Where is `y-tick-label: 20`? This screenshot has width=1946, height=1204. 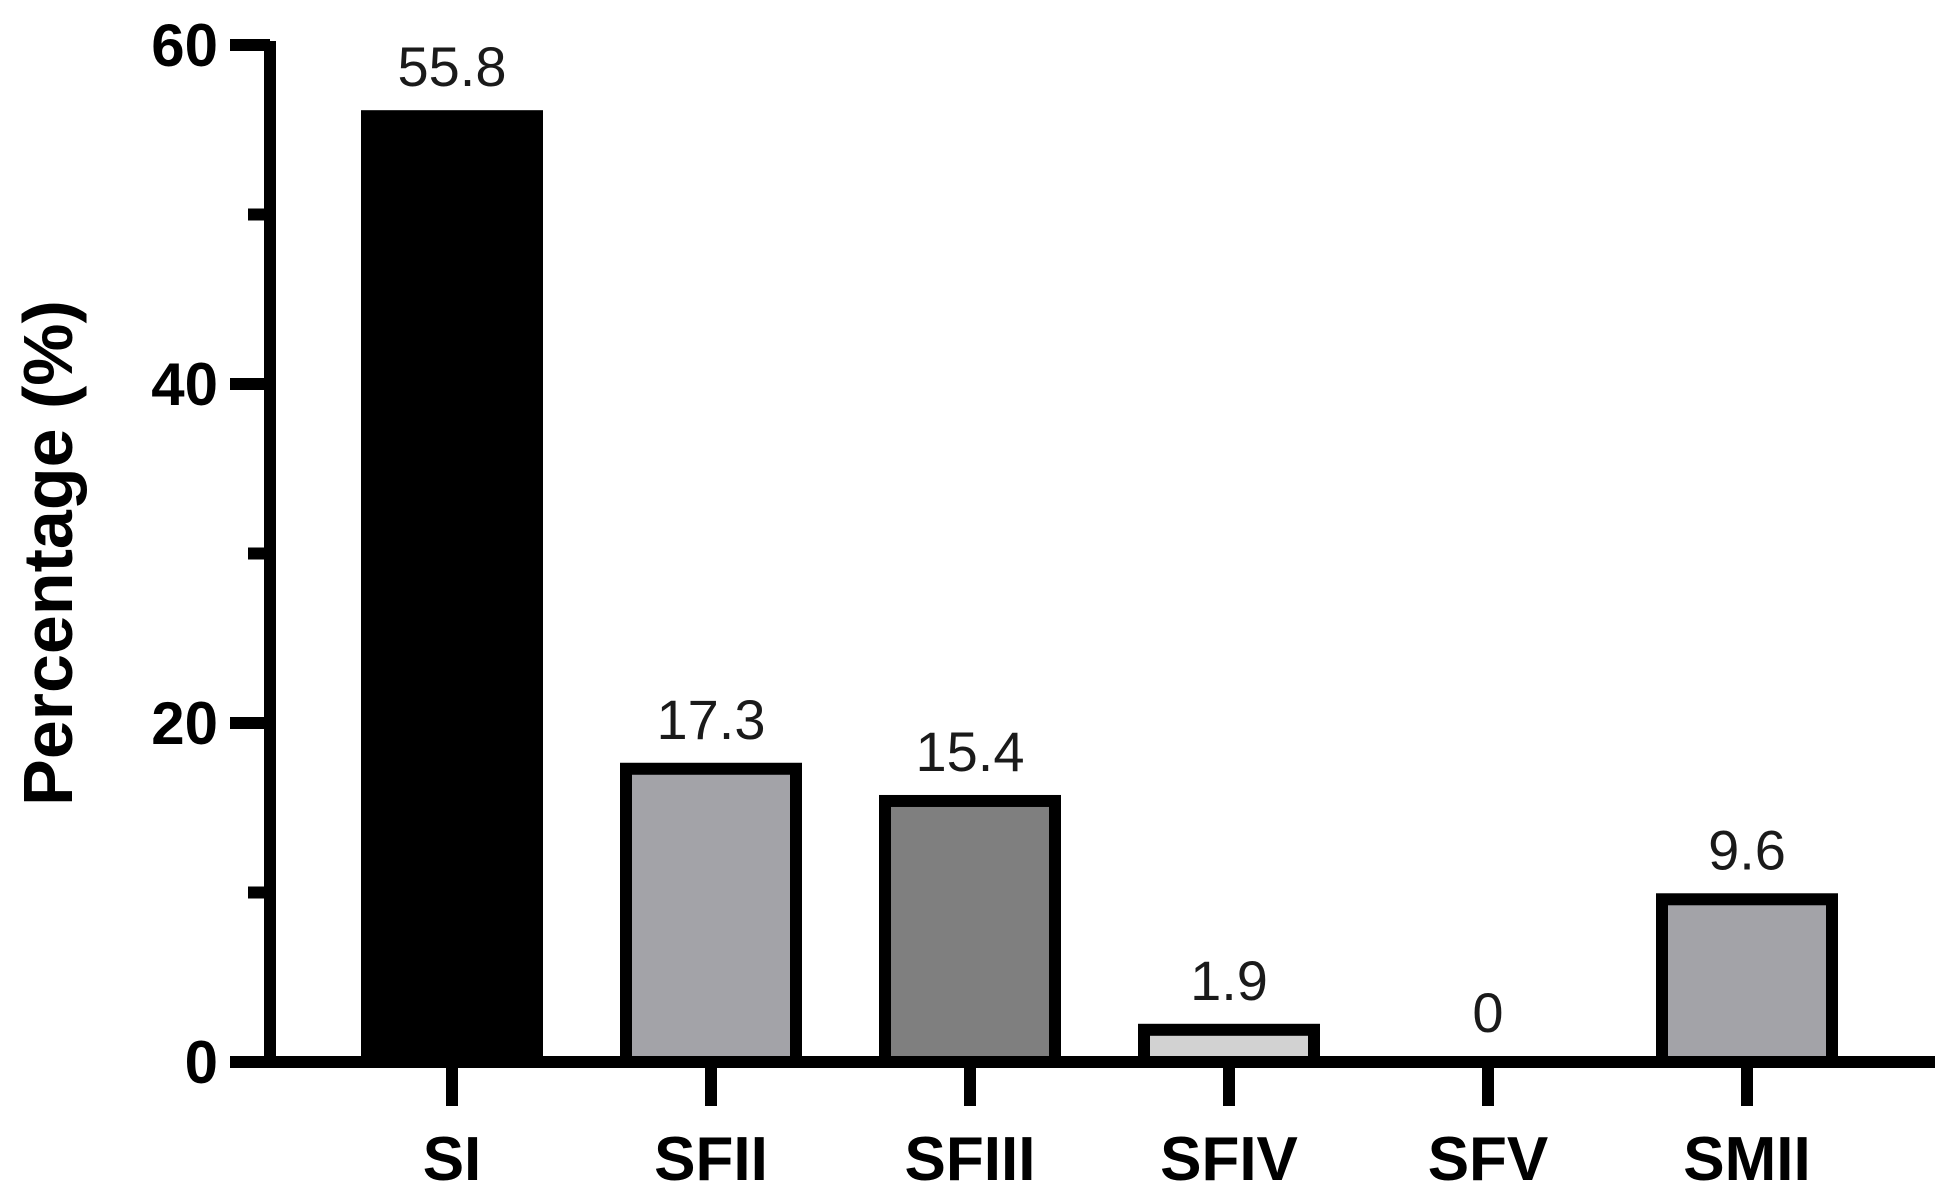 y-tick-label: 20 is located at coordinates (184, 723).